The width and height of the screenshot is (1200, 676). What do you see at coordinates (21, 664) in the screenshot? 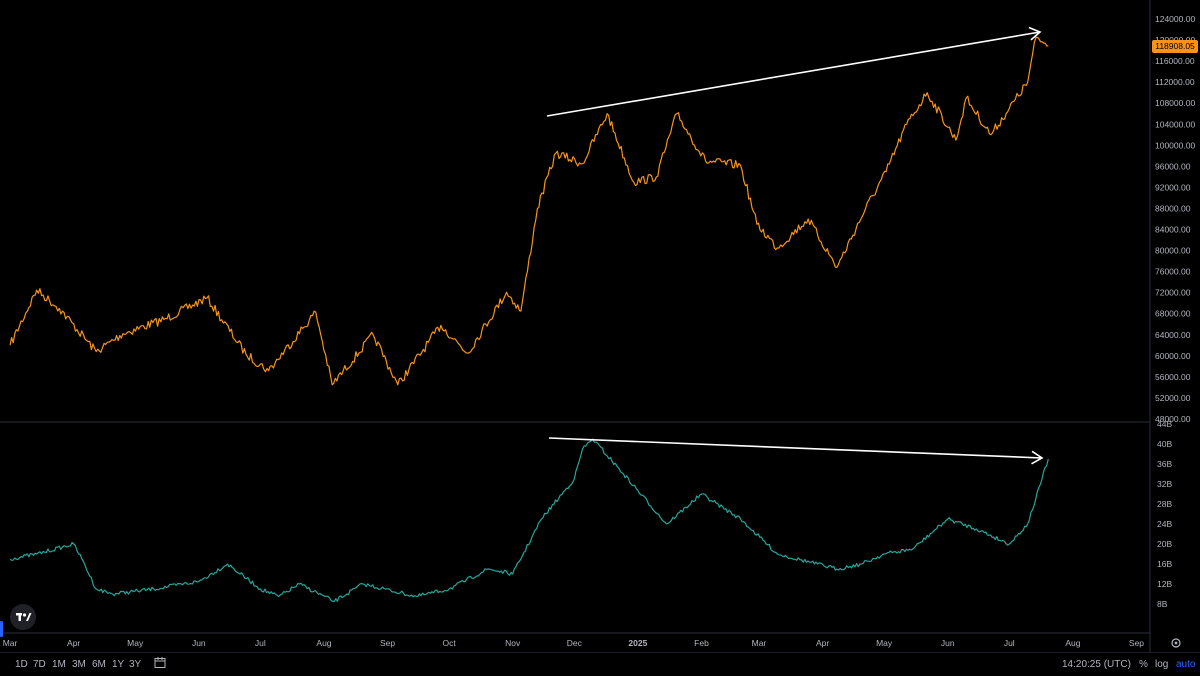
I see `timeframe-1d-button: 1D` at bounding box center [21, 664].